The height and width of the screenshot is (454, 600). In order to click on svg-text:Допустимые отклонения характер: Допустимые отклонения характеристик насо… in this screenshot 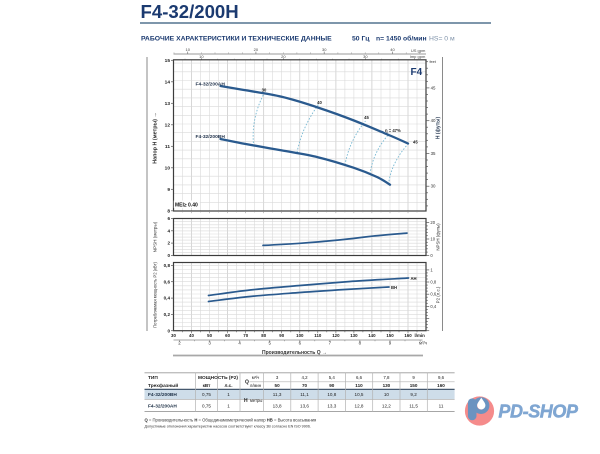, I will do `click(228, 427)`.